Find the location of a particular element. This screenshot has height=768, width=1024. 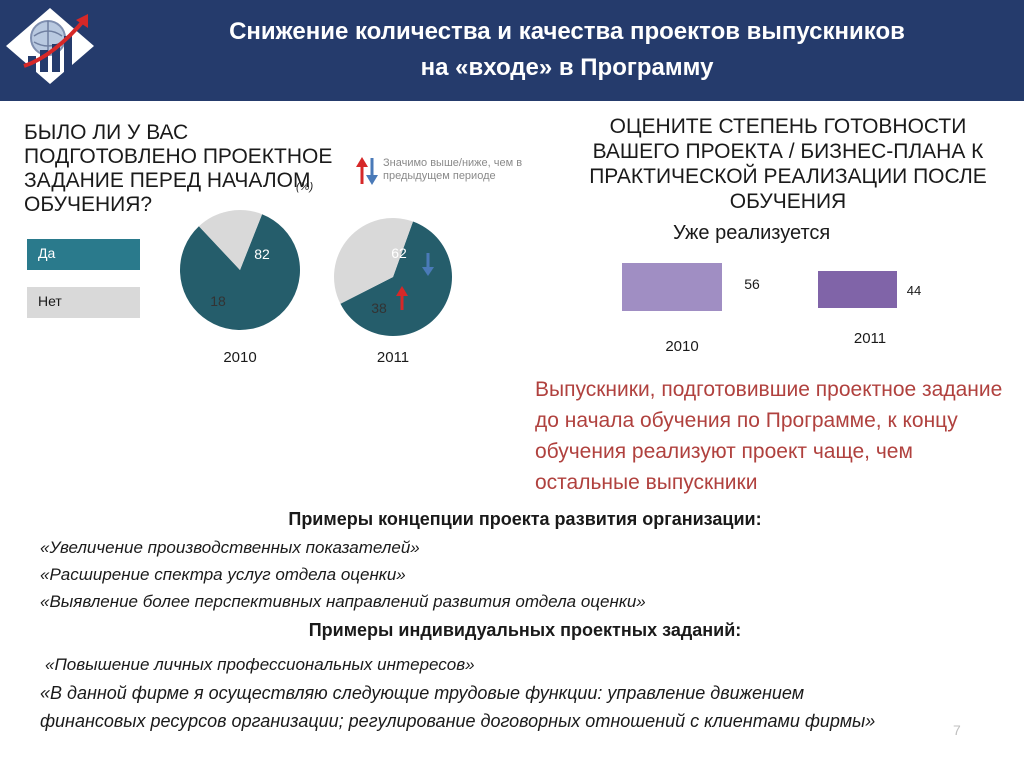

concept-example-2: «Расширение спектра услуг отдела оценки» is located at coordinates (223, 574).